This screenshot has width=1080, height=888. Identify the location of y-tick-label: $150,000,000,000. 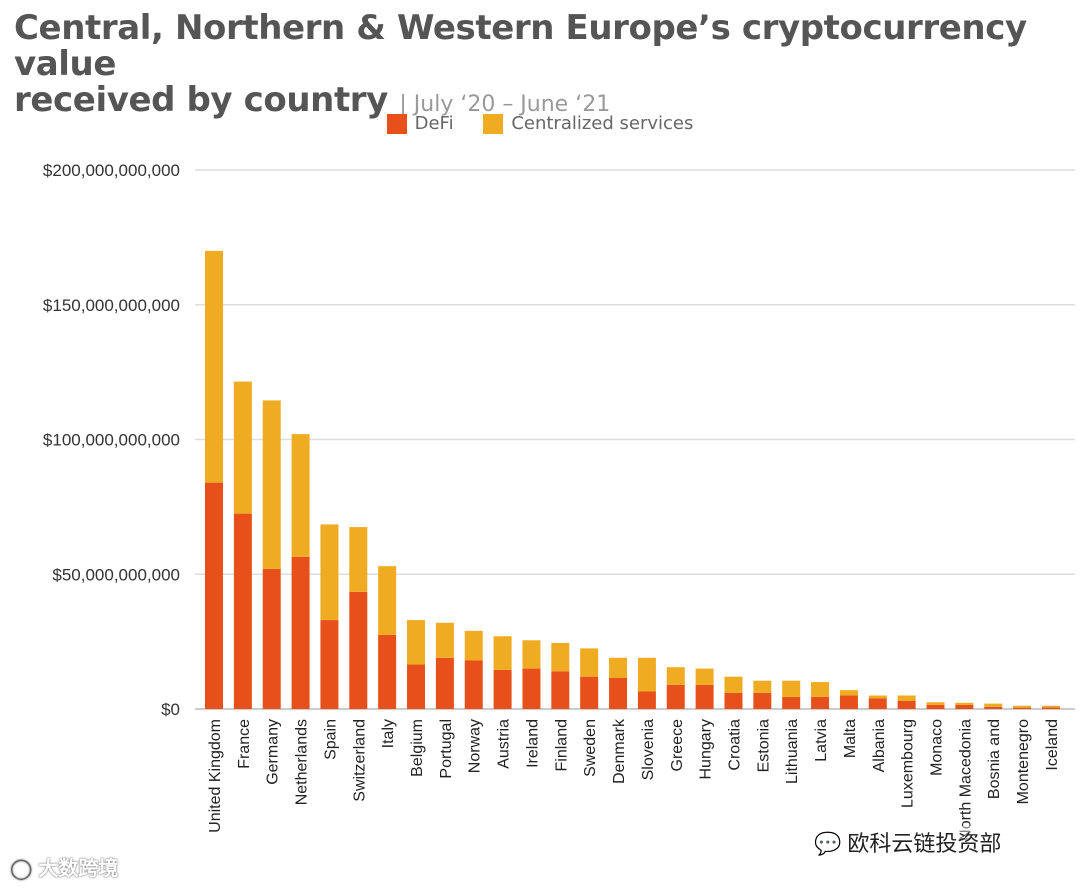
(111, 305).